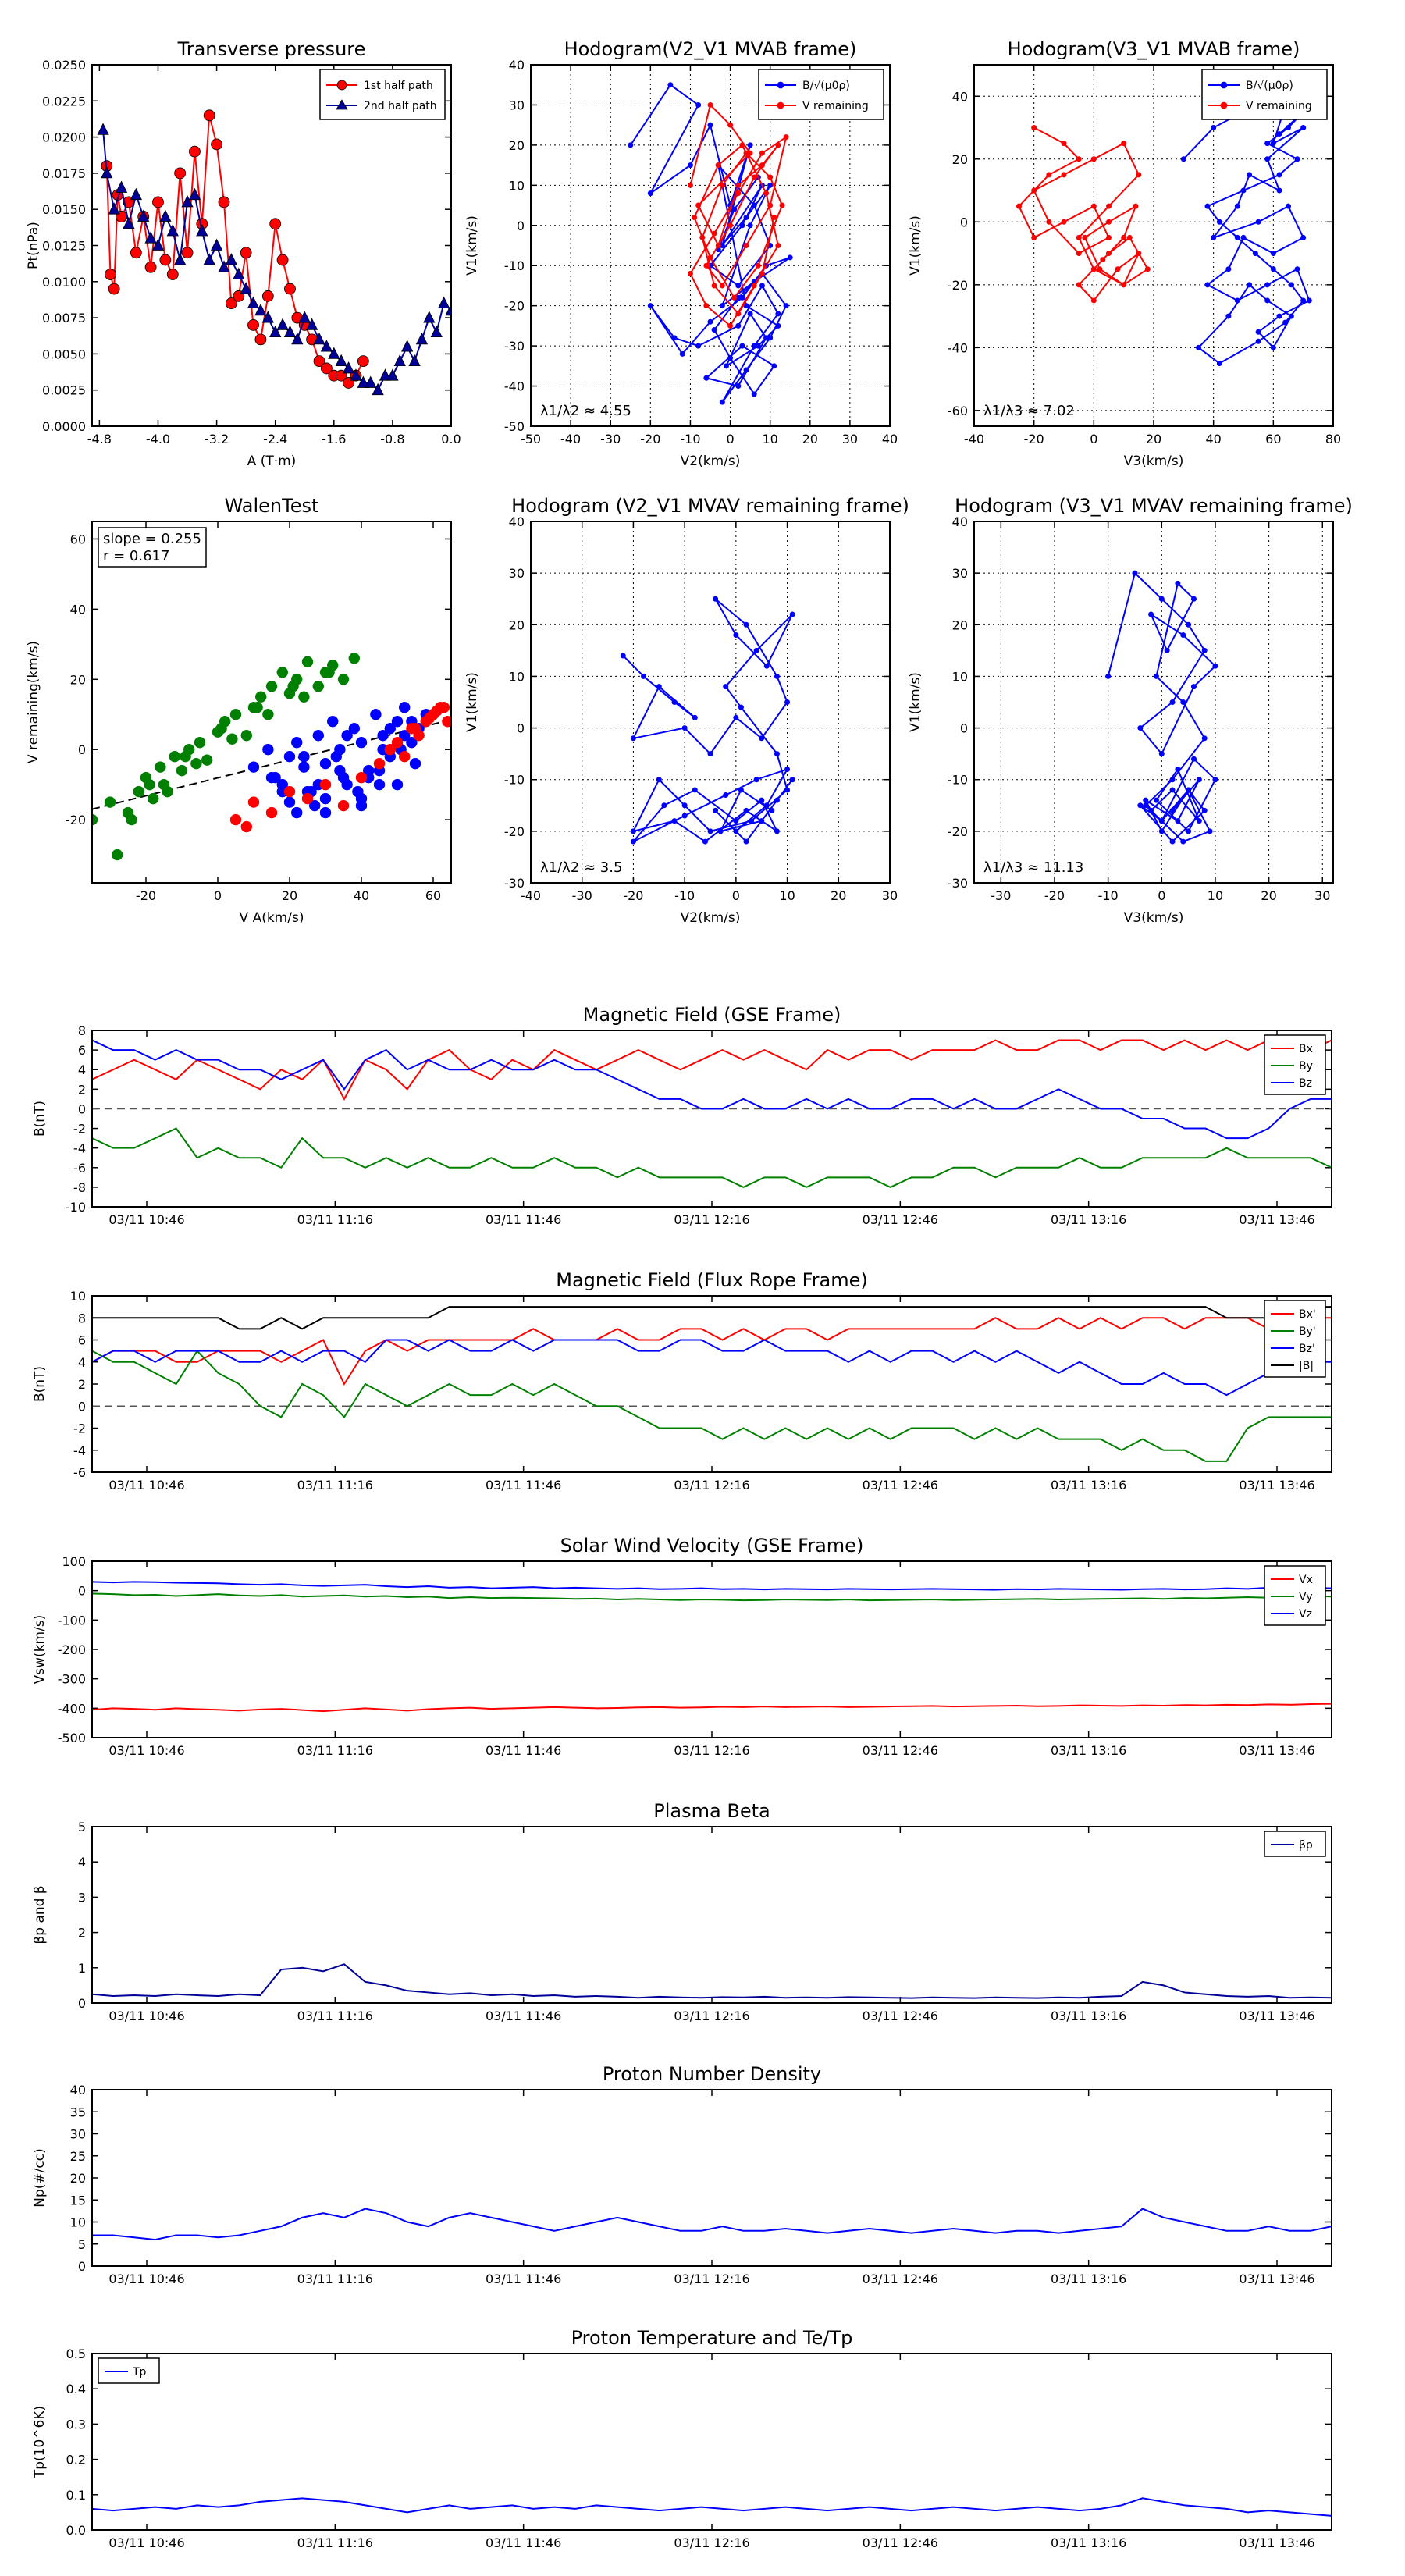 The height and width of the screenshot is (2576, 1405). Describe the element at coordinates (684, 895) in the screenshot. I see `x-tick-label: -10` at that location.